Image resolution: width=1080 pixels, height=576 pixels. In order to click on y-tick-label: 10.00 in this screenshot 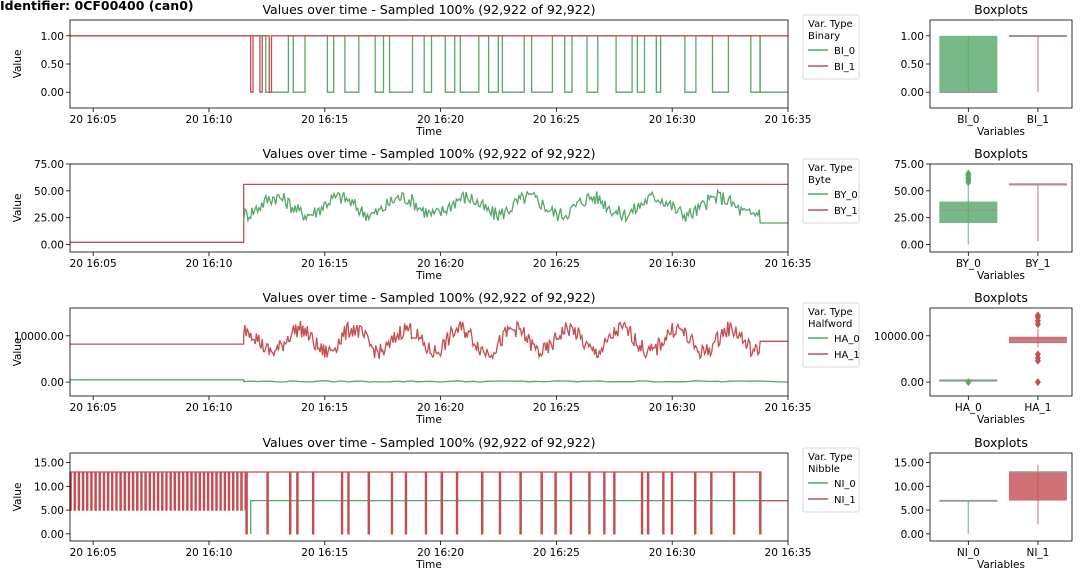, I will do `click(49, 487)`.